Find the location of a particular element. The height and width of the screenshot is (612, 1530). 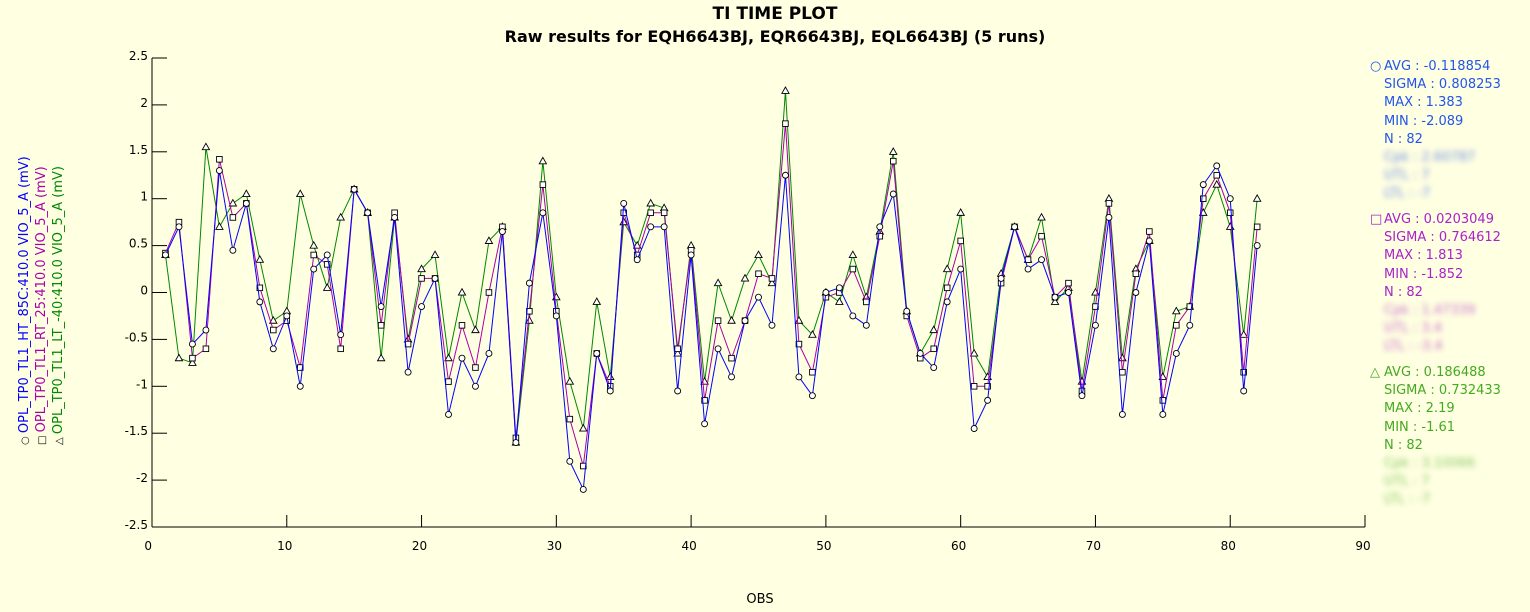

series-name: OPL_TP0_TL1_LT_-40:410.0 VIO_5_A (mV) is located at coordinates (58, 300).